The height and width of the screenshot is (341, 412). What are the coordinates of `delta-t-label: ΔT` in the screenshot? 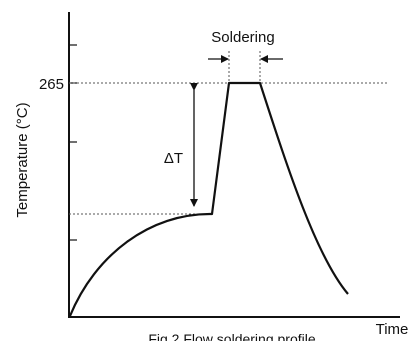 It's located at (173, 158).